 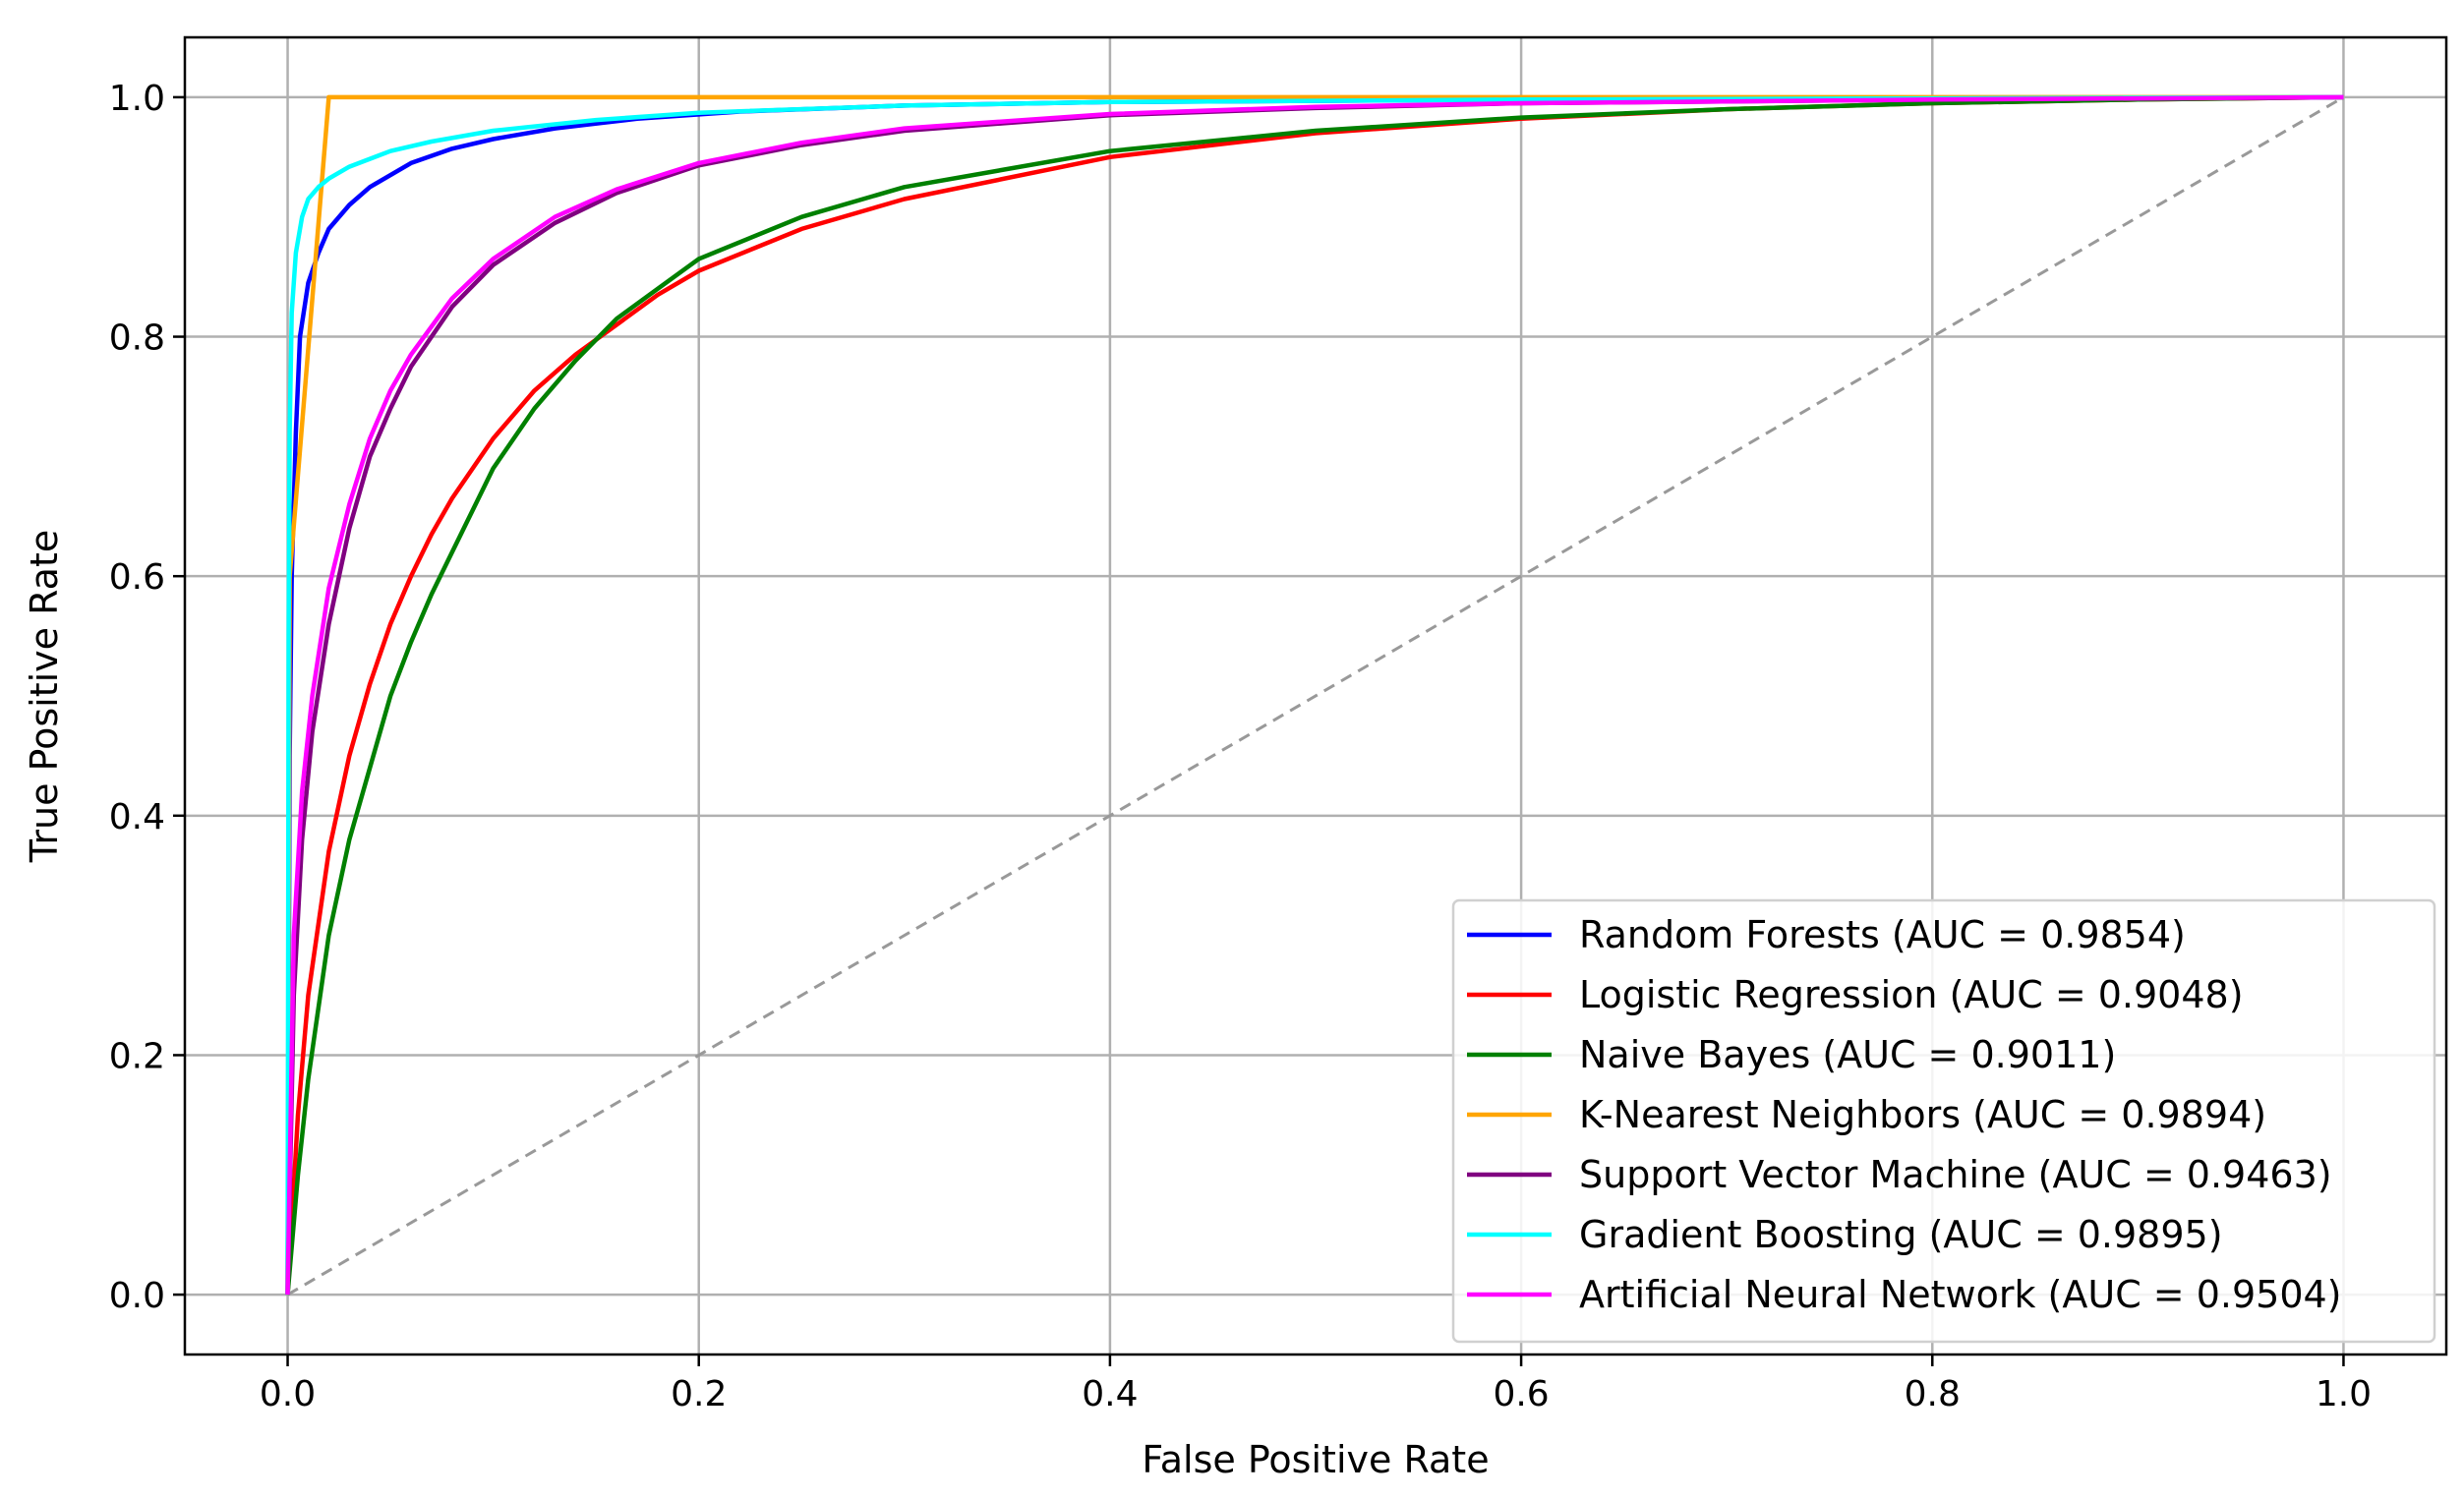 I want to click on x-tick-label: 1.0, so click(x=2344, y=1394).